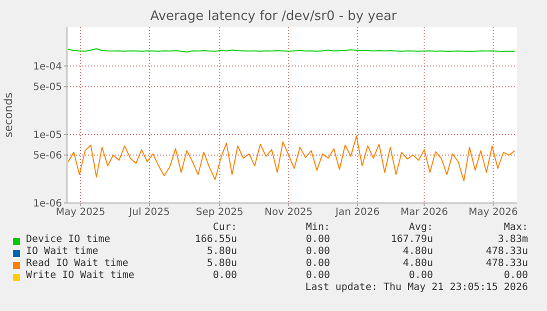 Image resolution: width=547 pixels, height=311 pixels. I want to click on line-series, so click(292, 158).